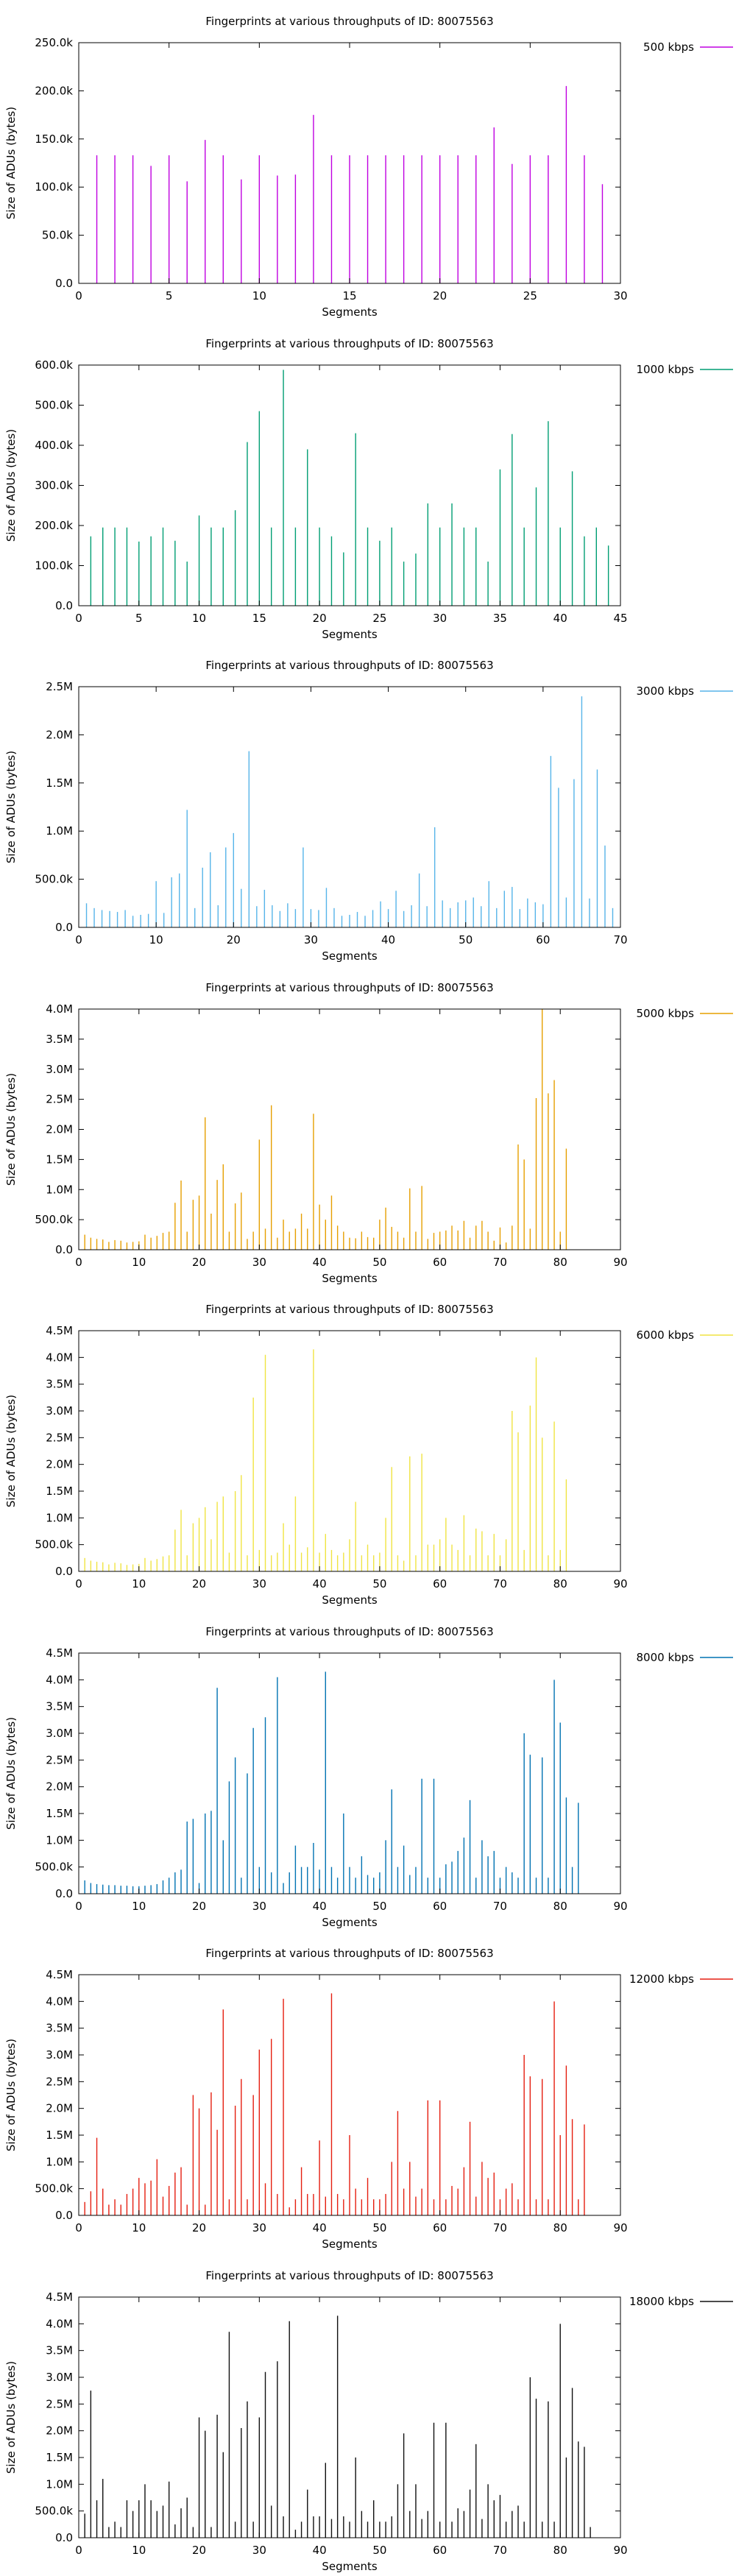 The width and height of the screenshot is (736, 2576). Describe the element at coordinates (199, 618) in the screenshot. I see `x-tick-label: 10` at that location.